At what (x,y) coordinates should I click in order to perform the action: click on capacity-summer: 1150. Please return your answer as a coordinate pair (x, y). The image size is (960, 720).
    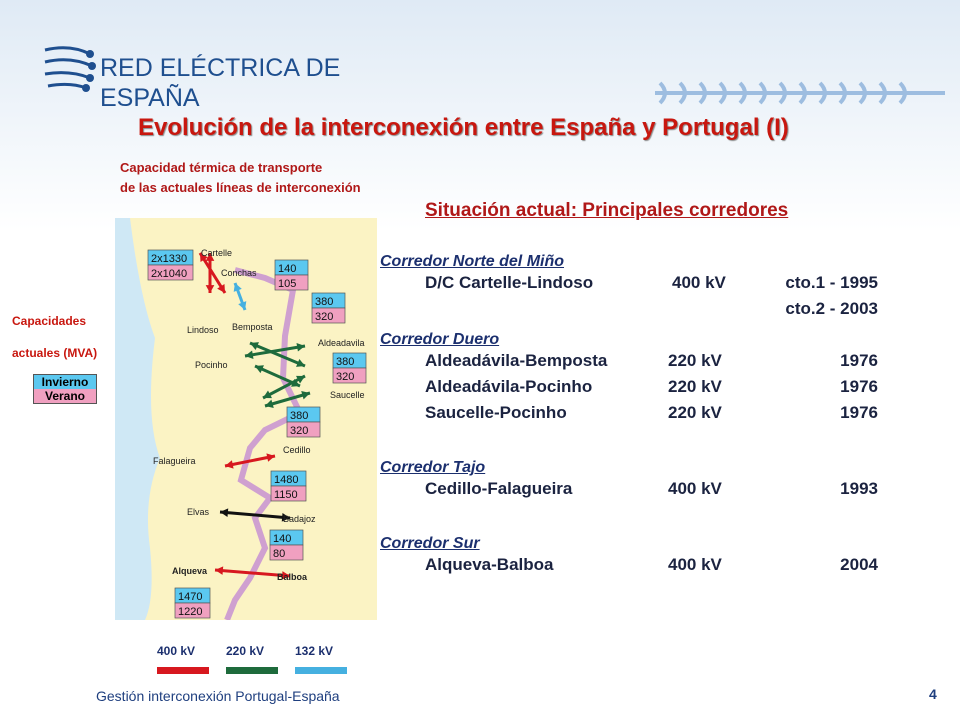
    Looking at the image, I should click on (286, 495).